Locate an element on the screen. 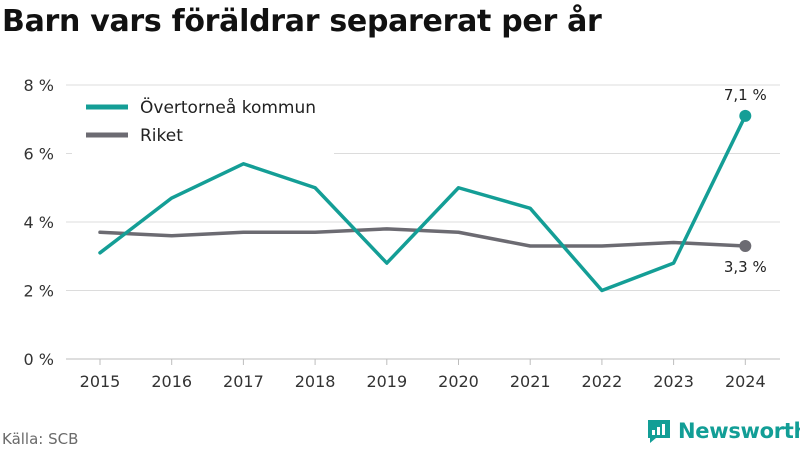  end-value-label: 7,1 % is located at coordinates (745, 95).